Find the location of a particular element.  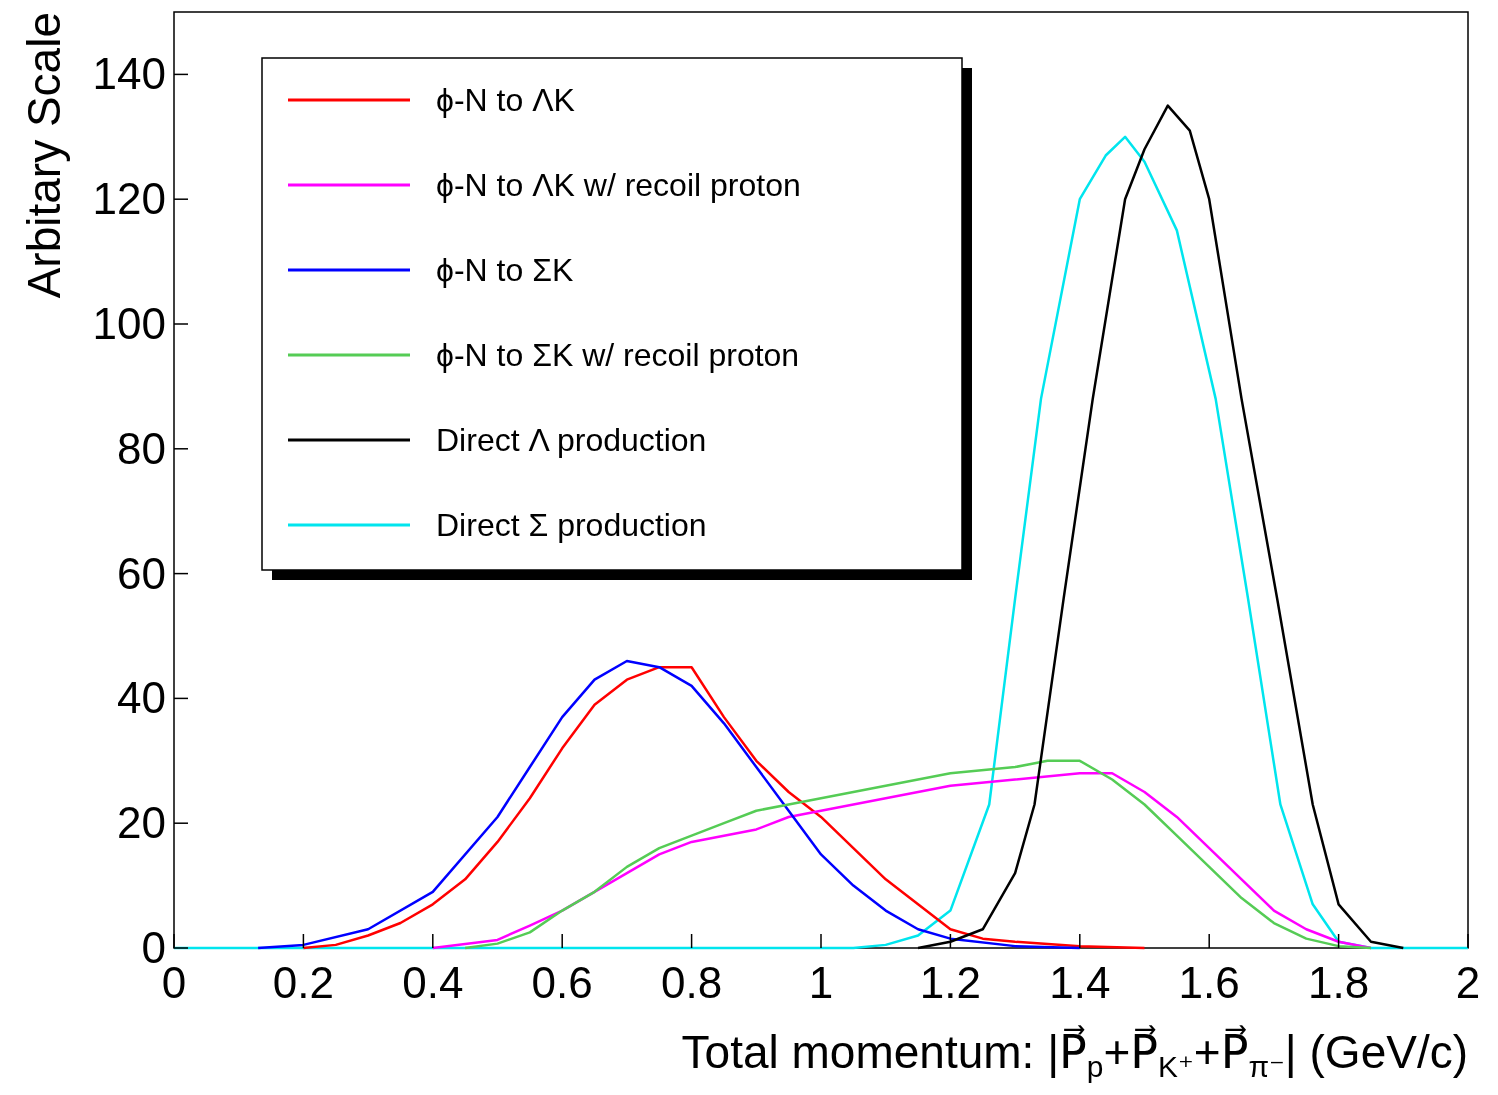

x-tick-label: 0.4 is located at coordinates (433, 982).